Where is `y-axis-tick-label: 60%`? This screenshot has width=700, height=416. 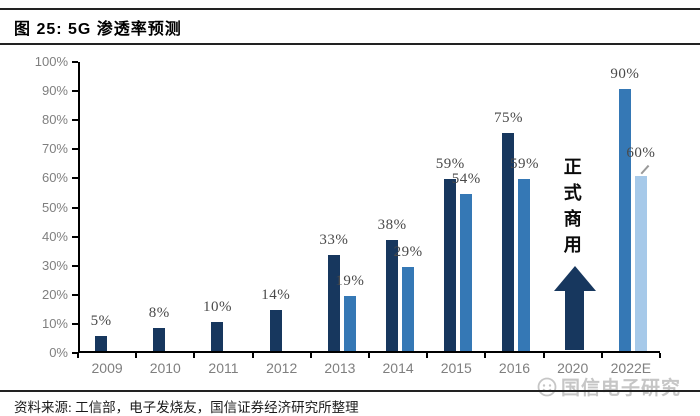
y-axis-tick-label: 60% is located at coordinates (54, 178).